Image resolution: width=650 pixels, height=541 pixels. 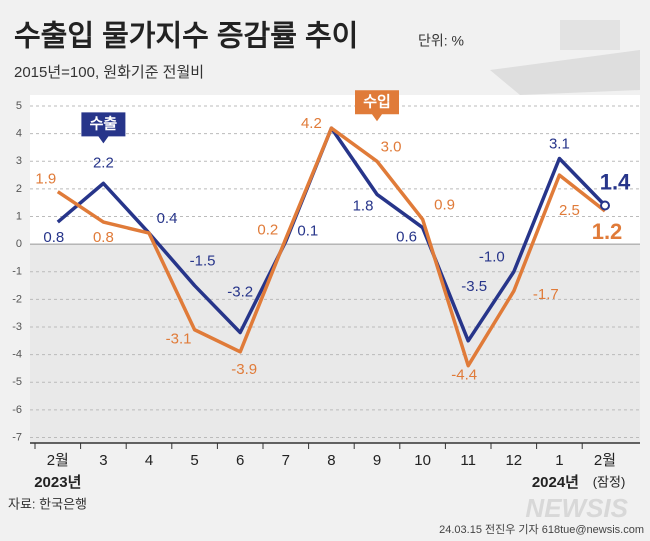 What do you see at coordinates (104, 123) in the screenshot?
I see `legend-label: 수출` at bounding box center [104, 123].